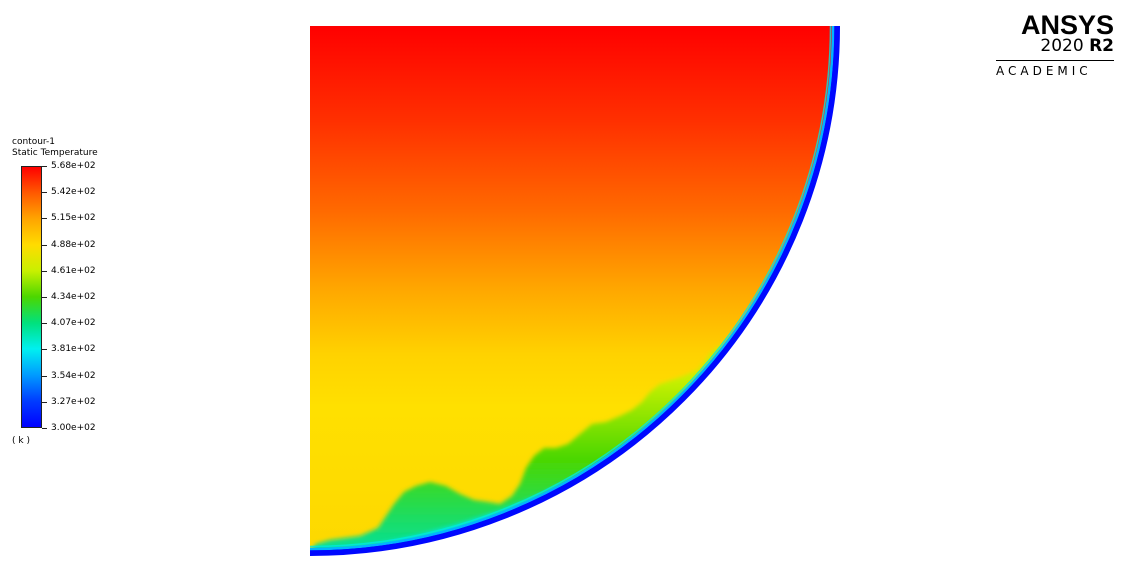 This screenshot has height=583, width=1148. Describe the element at coordinates (1062, 46) in the screenshot. I see `logo-version-year: 2020` at that location.